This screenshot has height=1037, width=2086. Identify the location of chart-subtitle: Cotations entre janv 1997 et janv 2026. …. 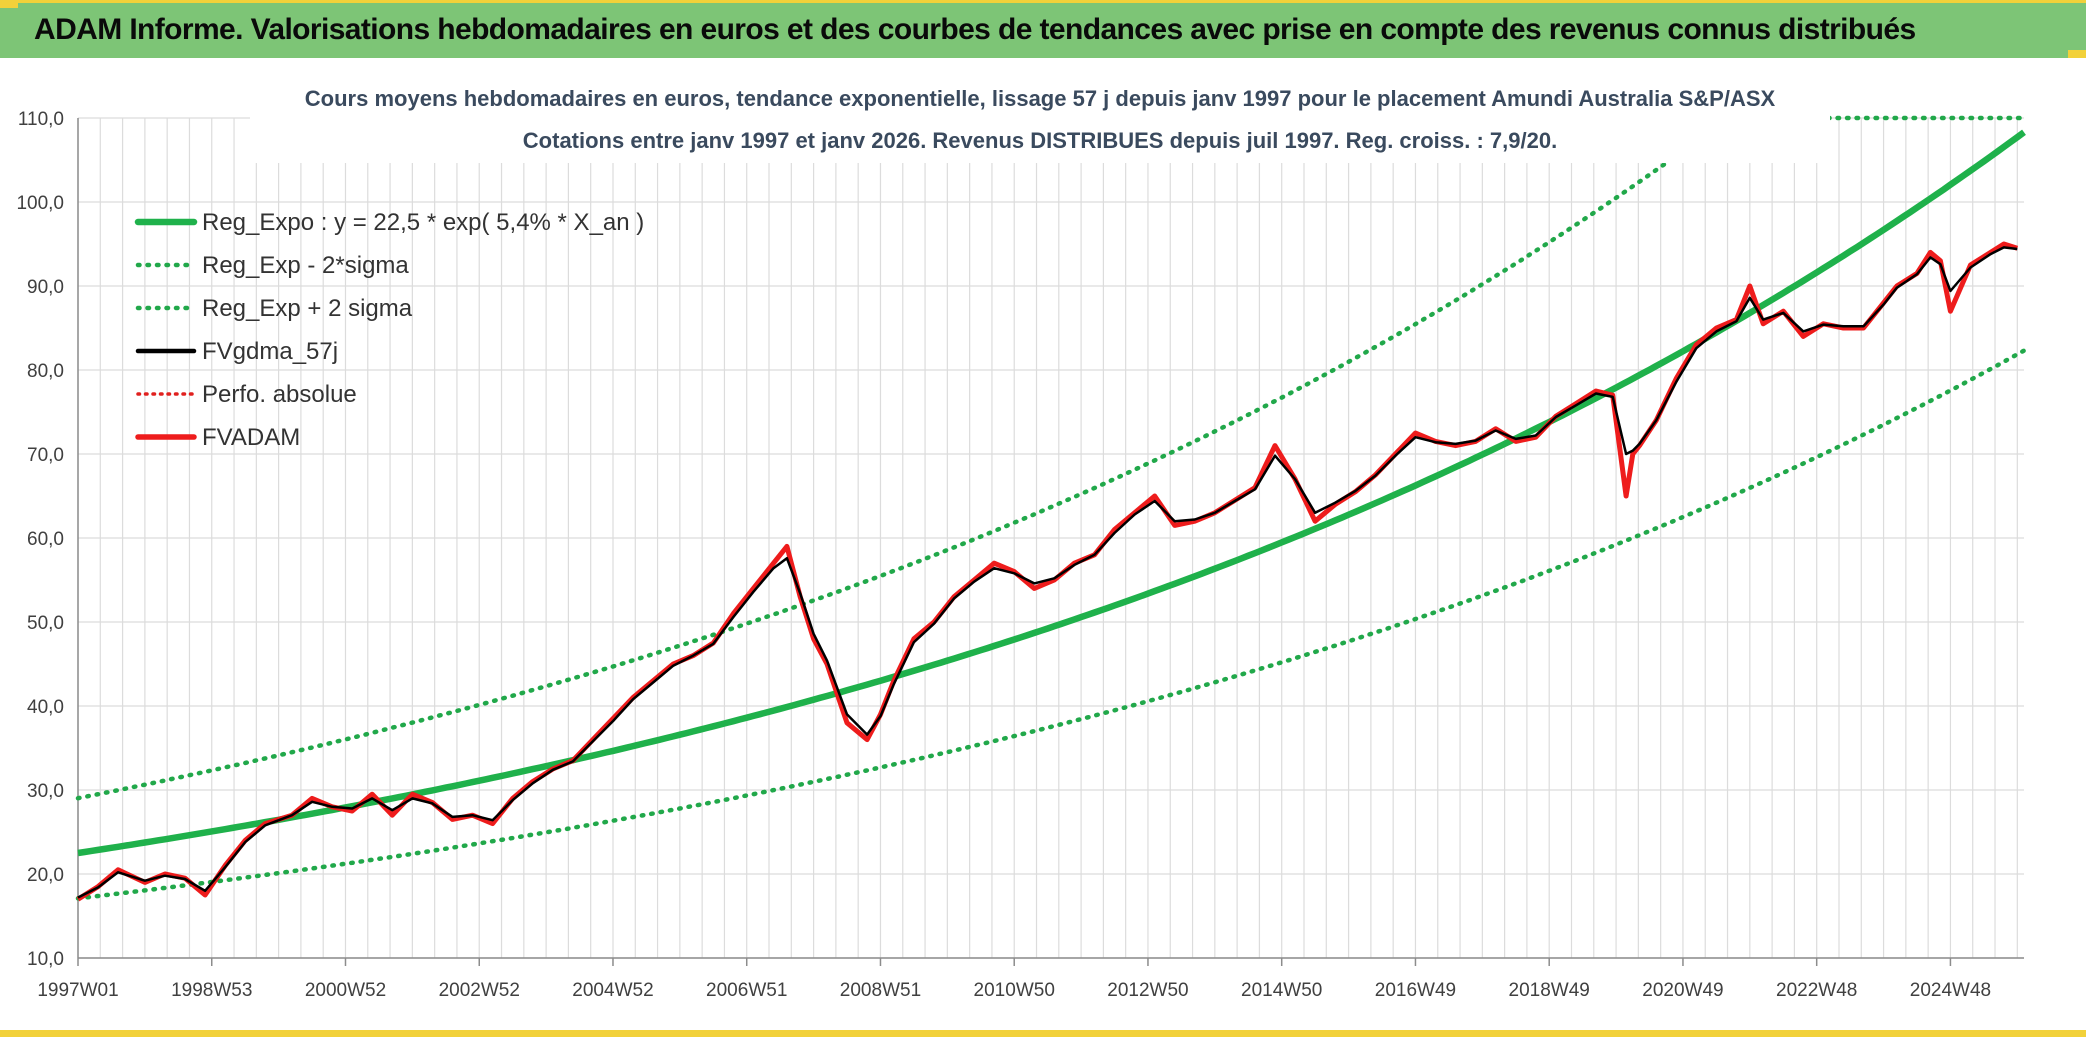
(1040, 140).